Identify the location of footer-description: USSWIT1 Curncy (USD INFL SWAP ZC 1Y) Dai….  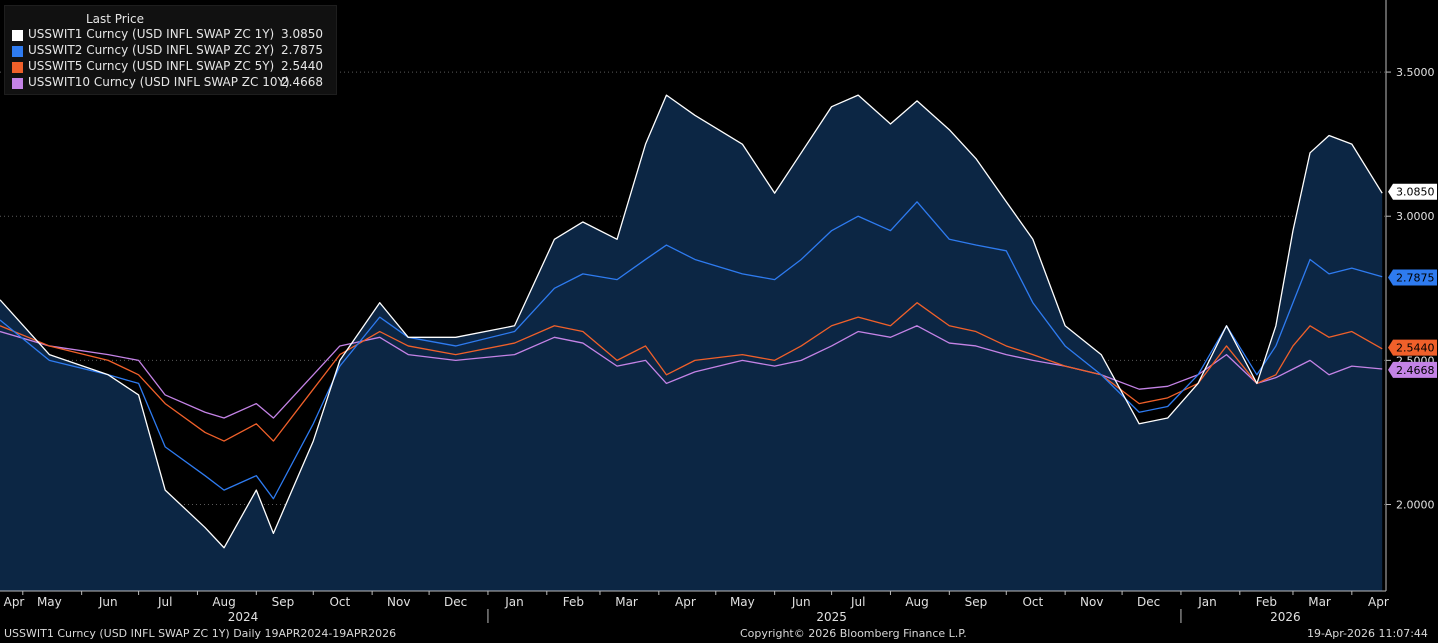
(200, 633).